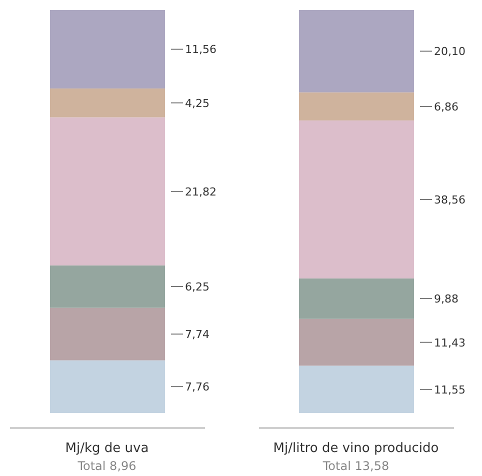  I want to click on data-label: 11,56, so click(200, 49).